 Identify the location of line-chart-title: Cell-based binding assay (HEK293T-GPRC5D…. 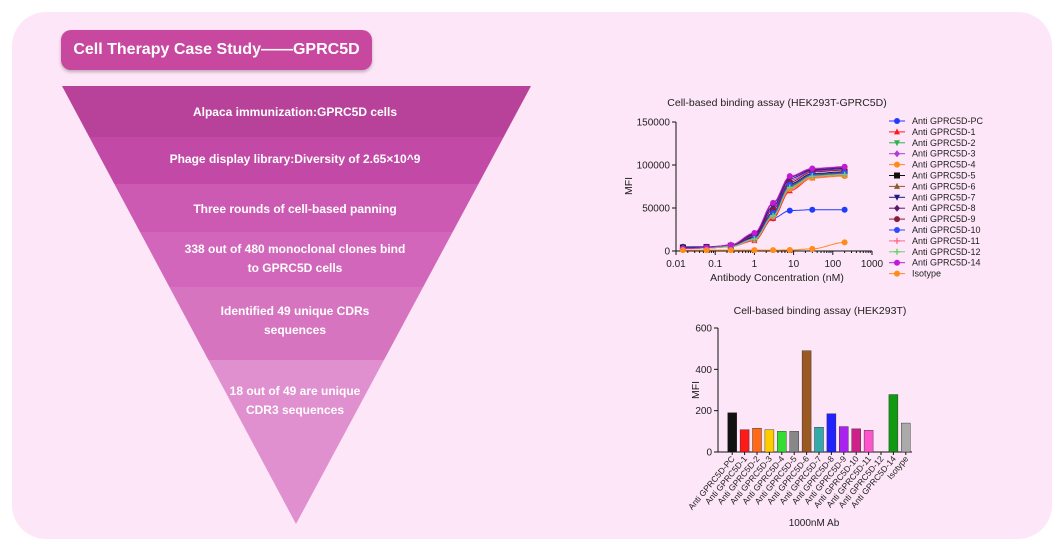
(776, 103).